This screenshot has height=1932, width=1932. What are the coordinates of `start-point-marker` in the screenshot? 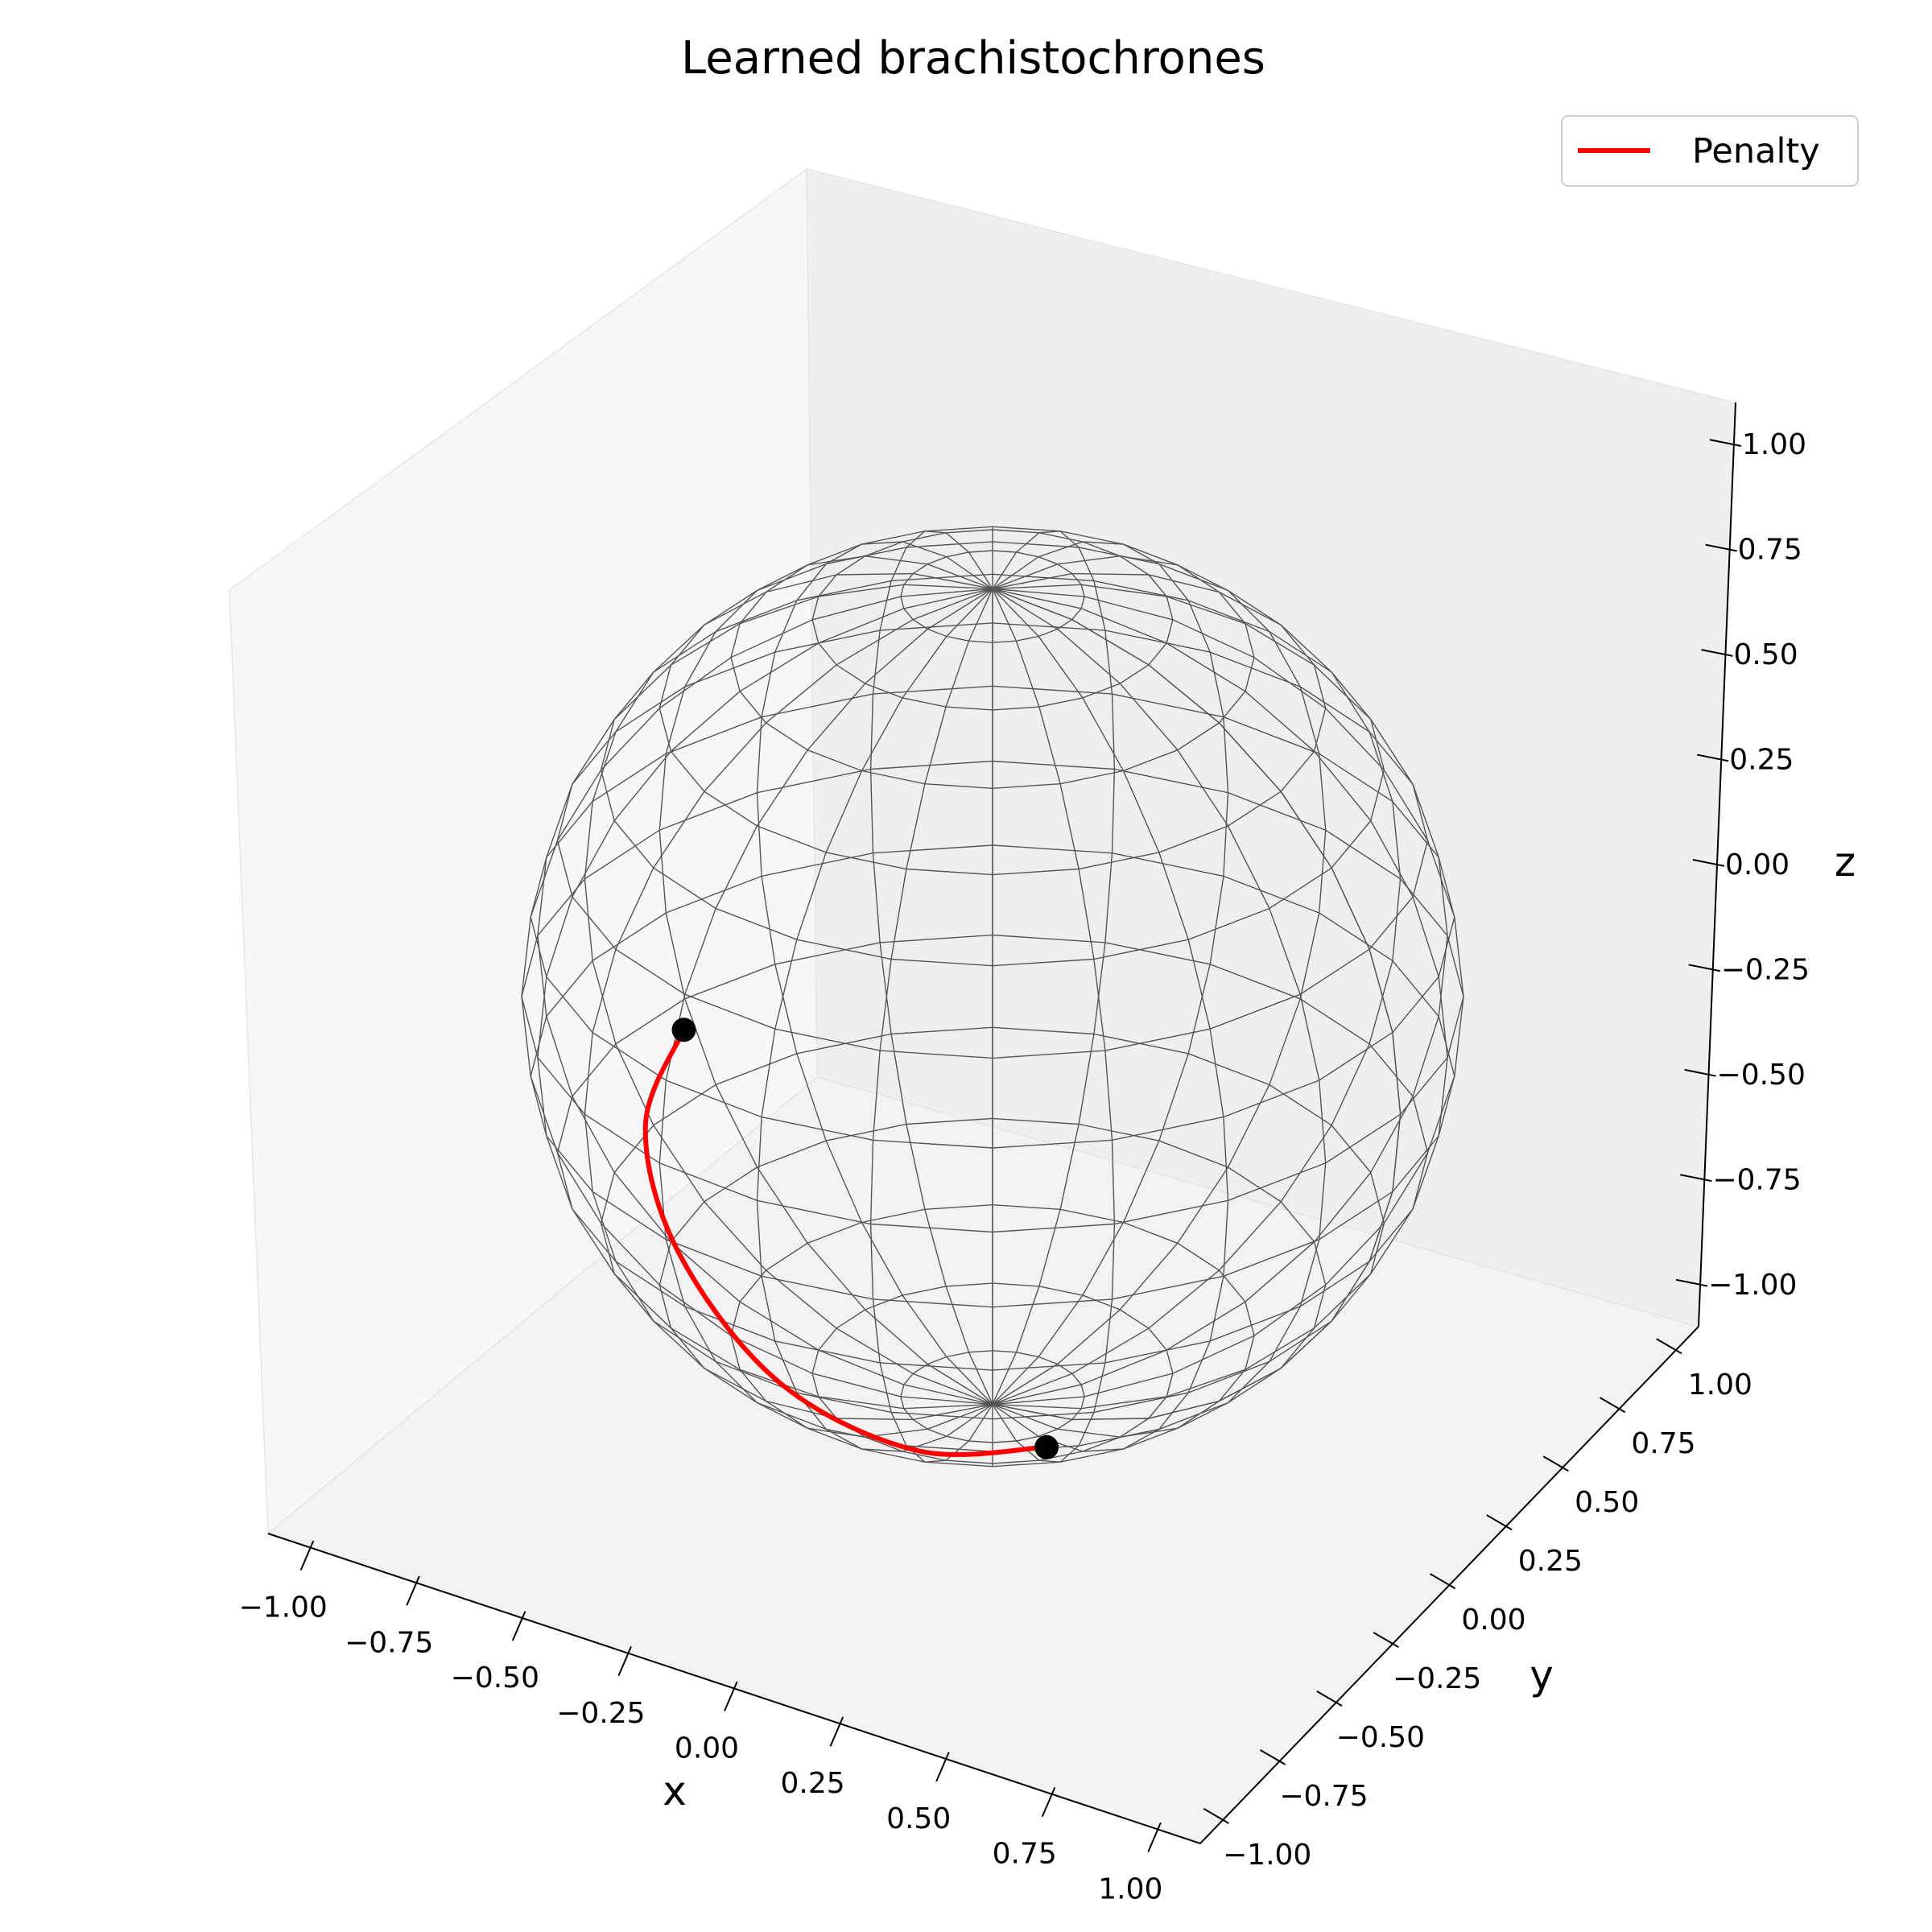 It's located at (683, 1030).